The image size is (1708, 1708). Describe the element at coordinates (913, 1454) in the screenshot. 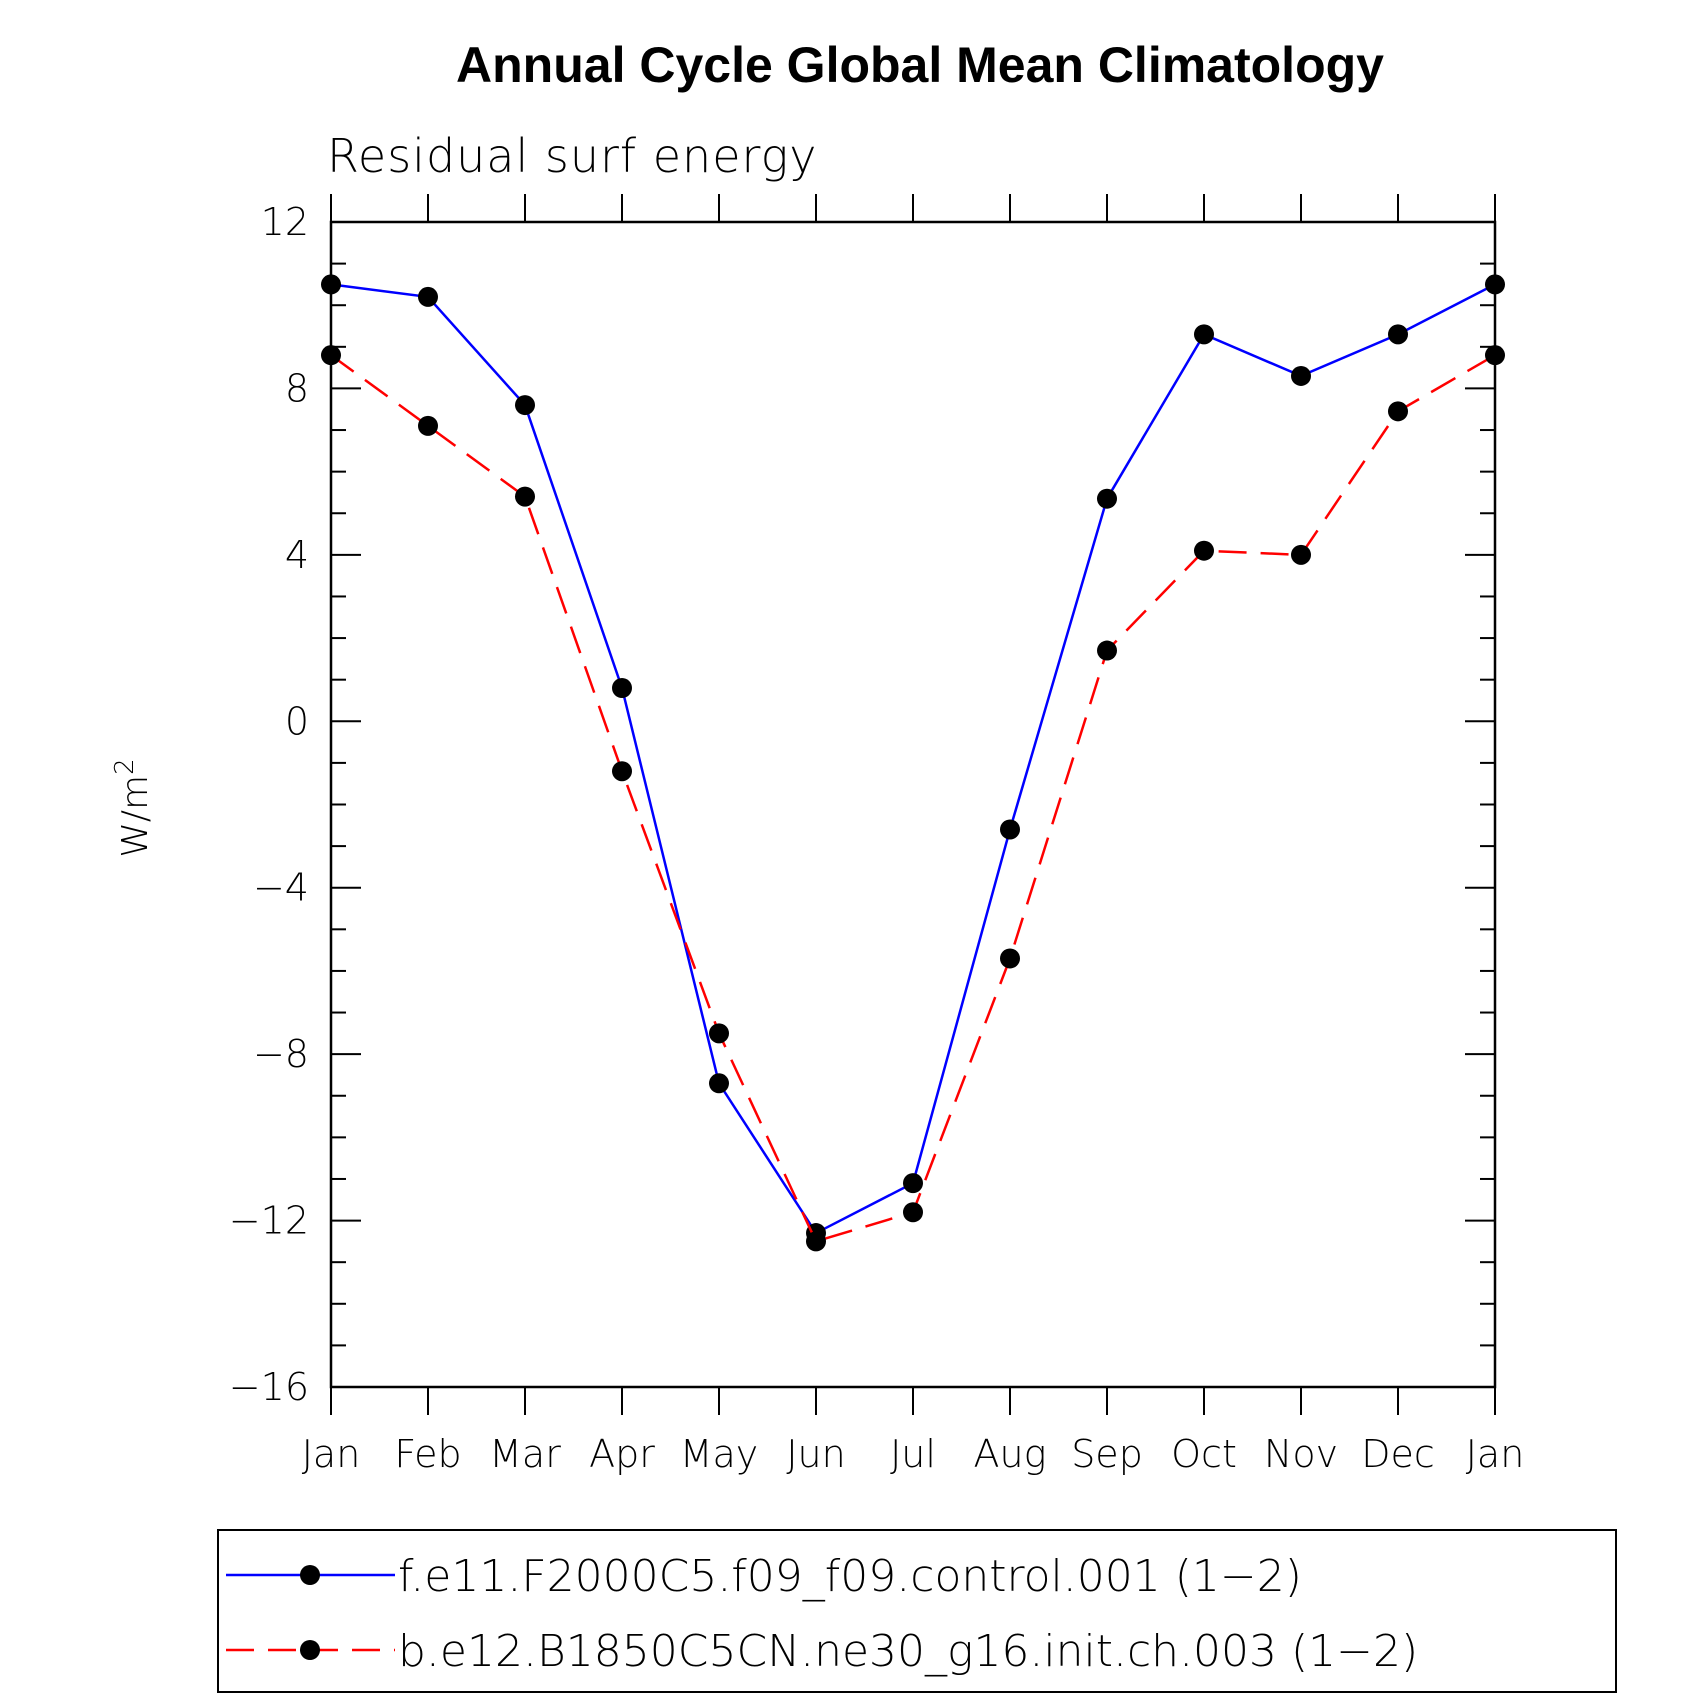

I see `x-tick-label: Jul` at that location.